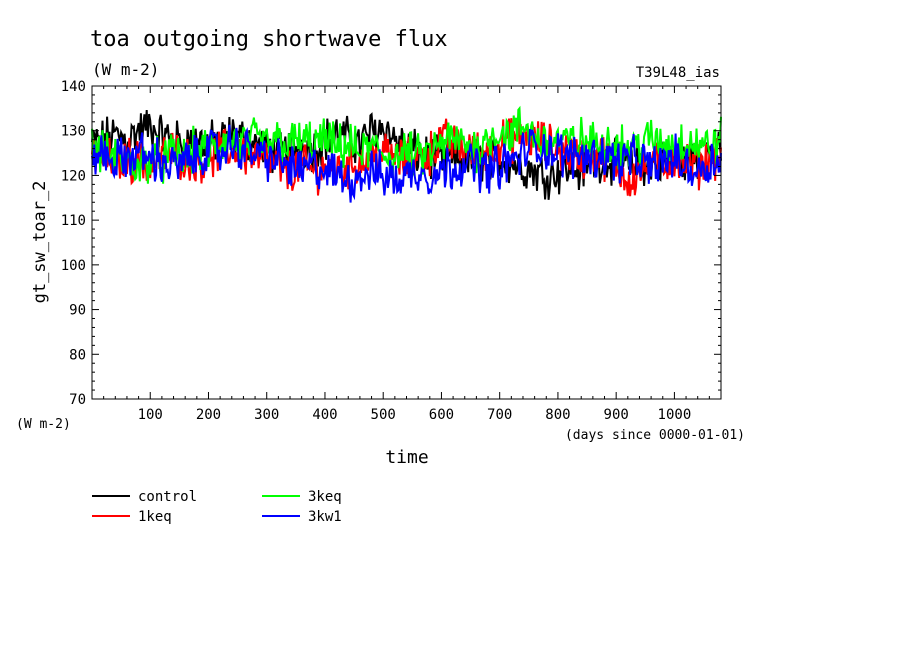  I want to click on x-tick-label: 600, so click(441, 415).